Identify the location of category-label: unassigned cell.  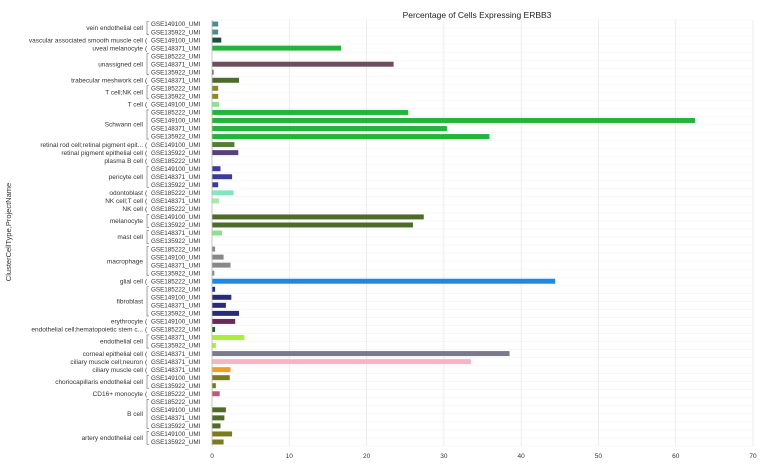
(120, 64).